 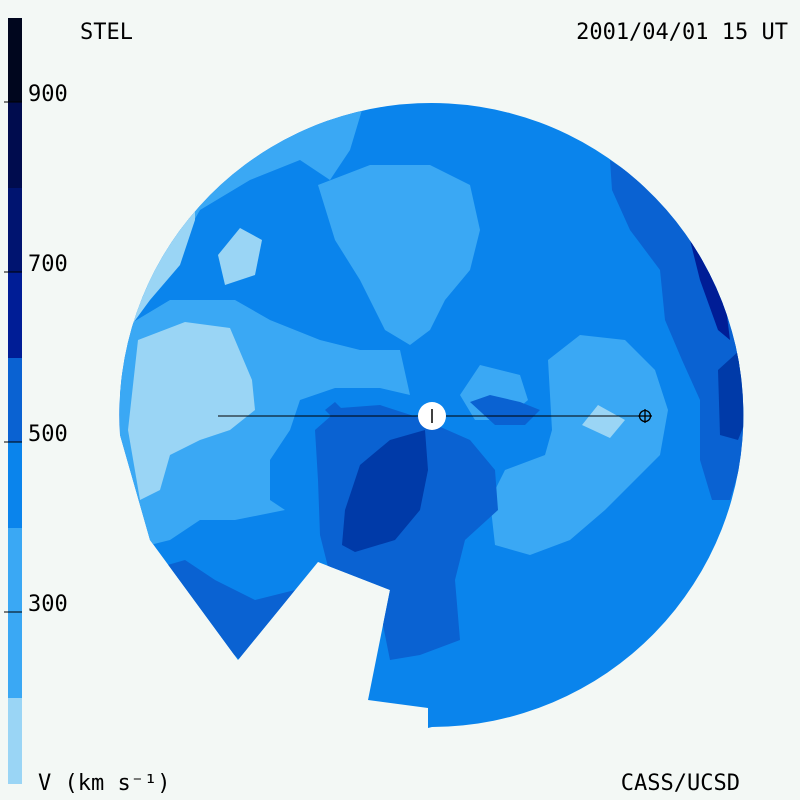 What do you see at coordinates (104, 783) in the screenshot?
I see `variable-label: V (km s⁻¹)` at bounding box center [104, 783].